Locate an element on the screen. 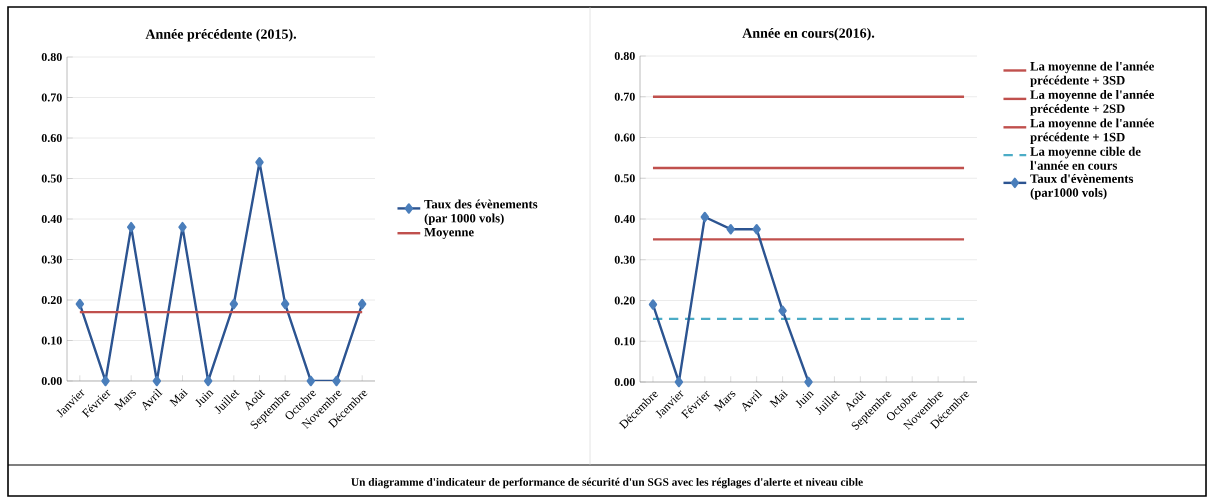  chart-title: Année précédente (2015). is located at coordinates (221, 35).